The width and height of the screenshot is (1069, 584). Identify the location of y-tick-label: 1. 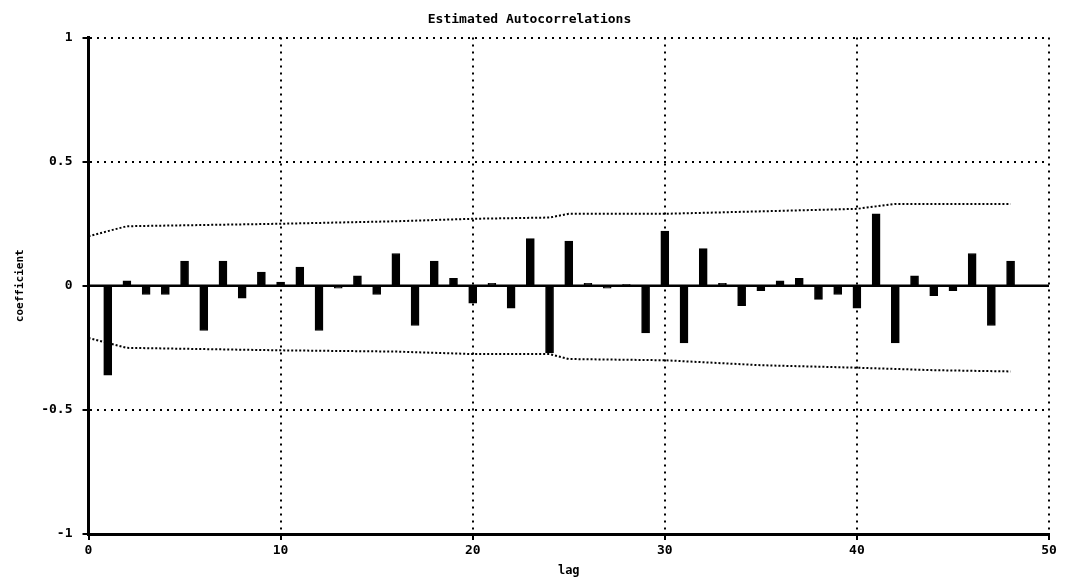
(68, 36).